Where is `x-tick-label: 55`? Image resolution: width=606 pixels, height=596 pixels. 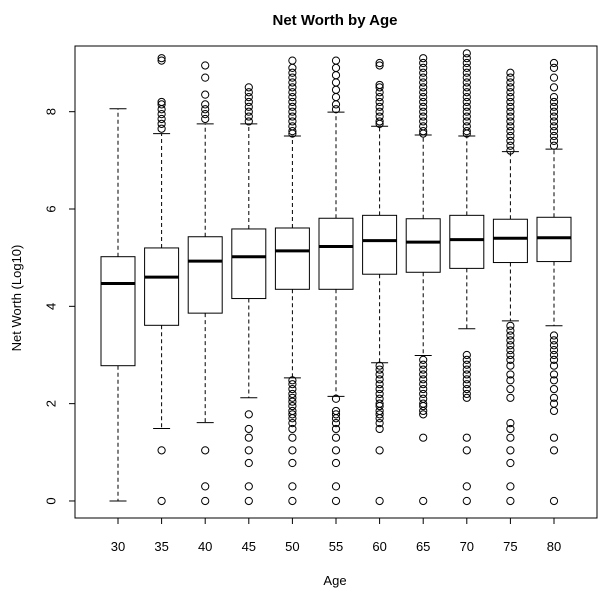 x-tick-label: 55 is located at coordinates (336, 546).